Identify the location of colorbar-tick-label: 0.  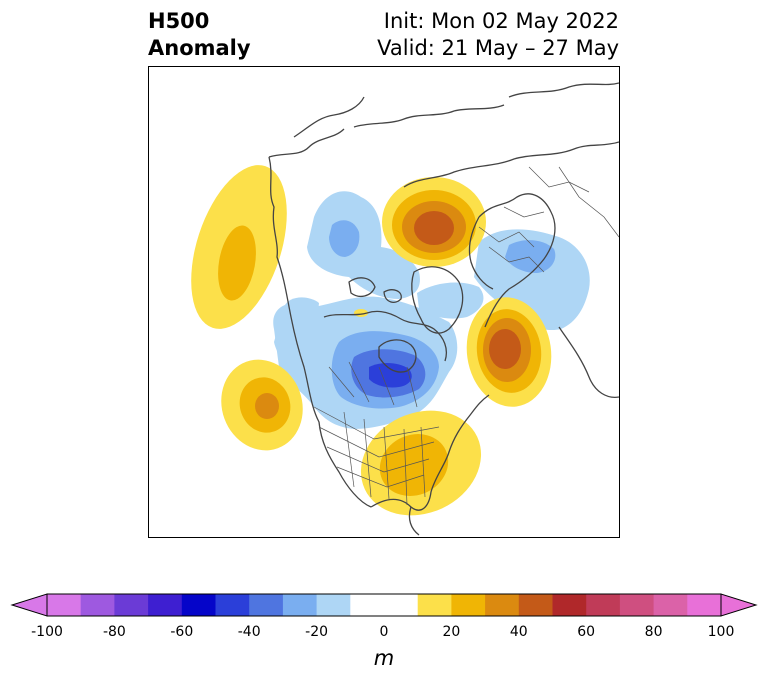
(384, 632).